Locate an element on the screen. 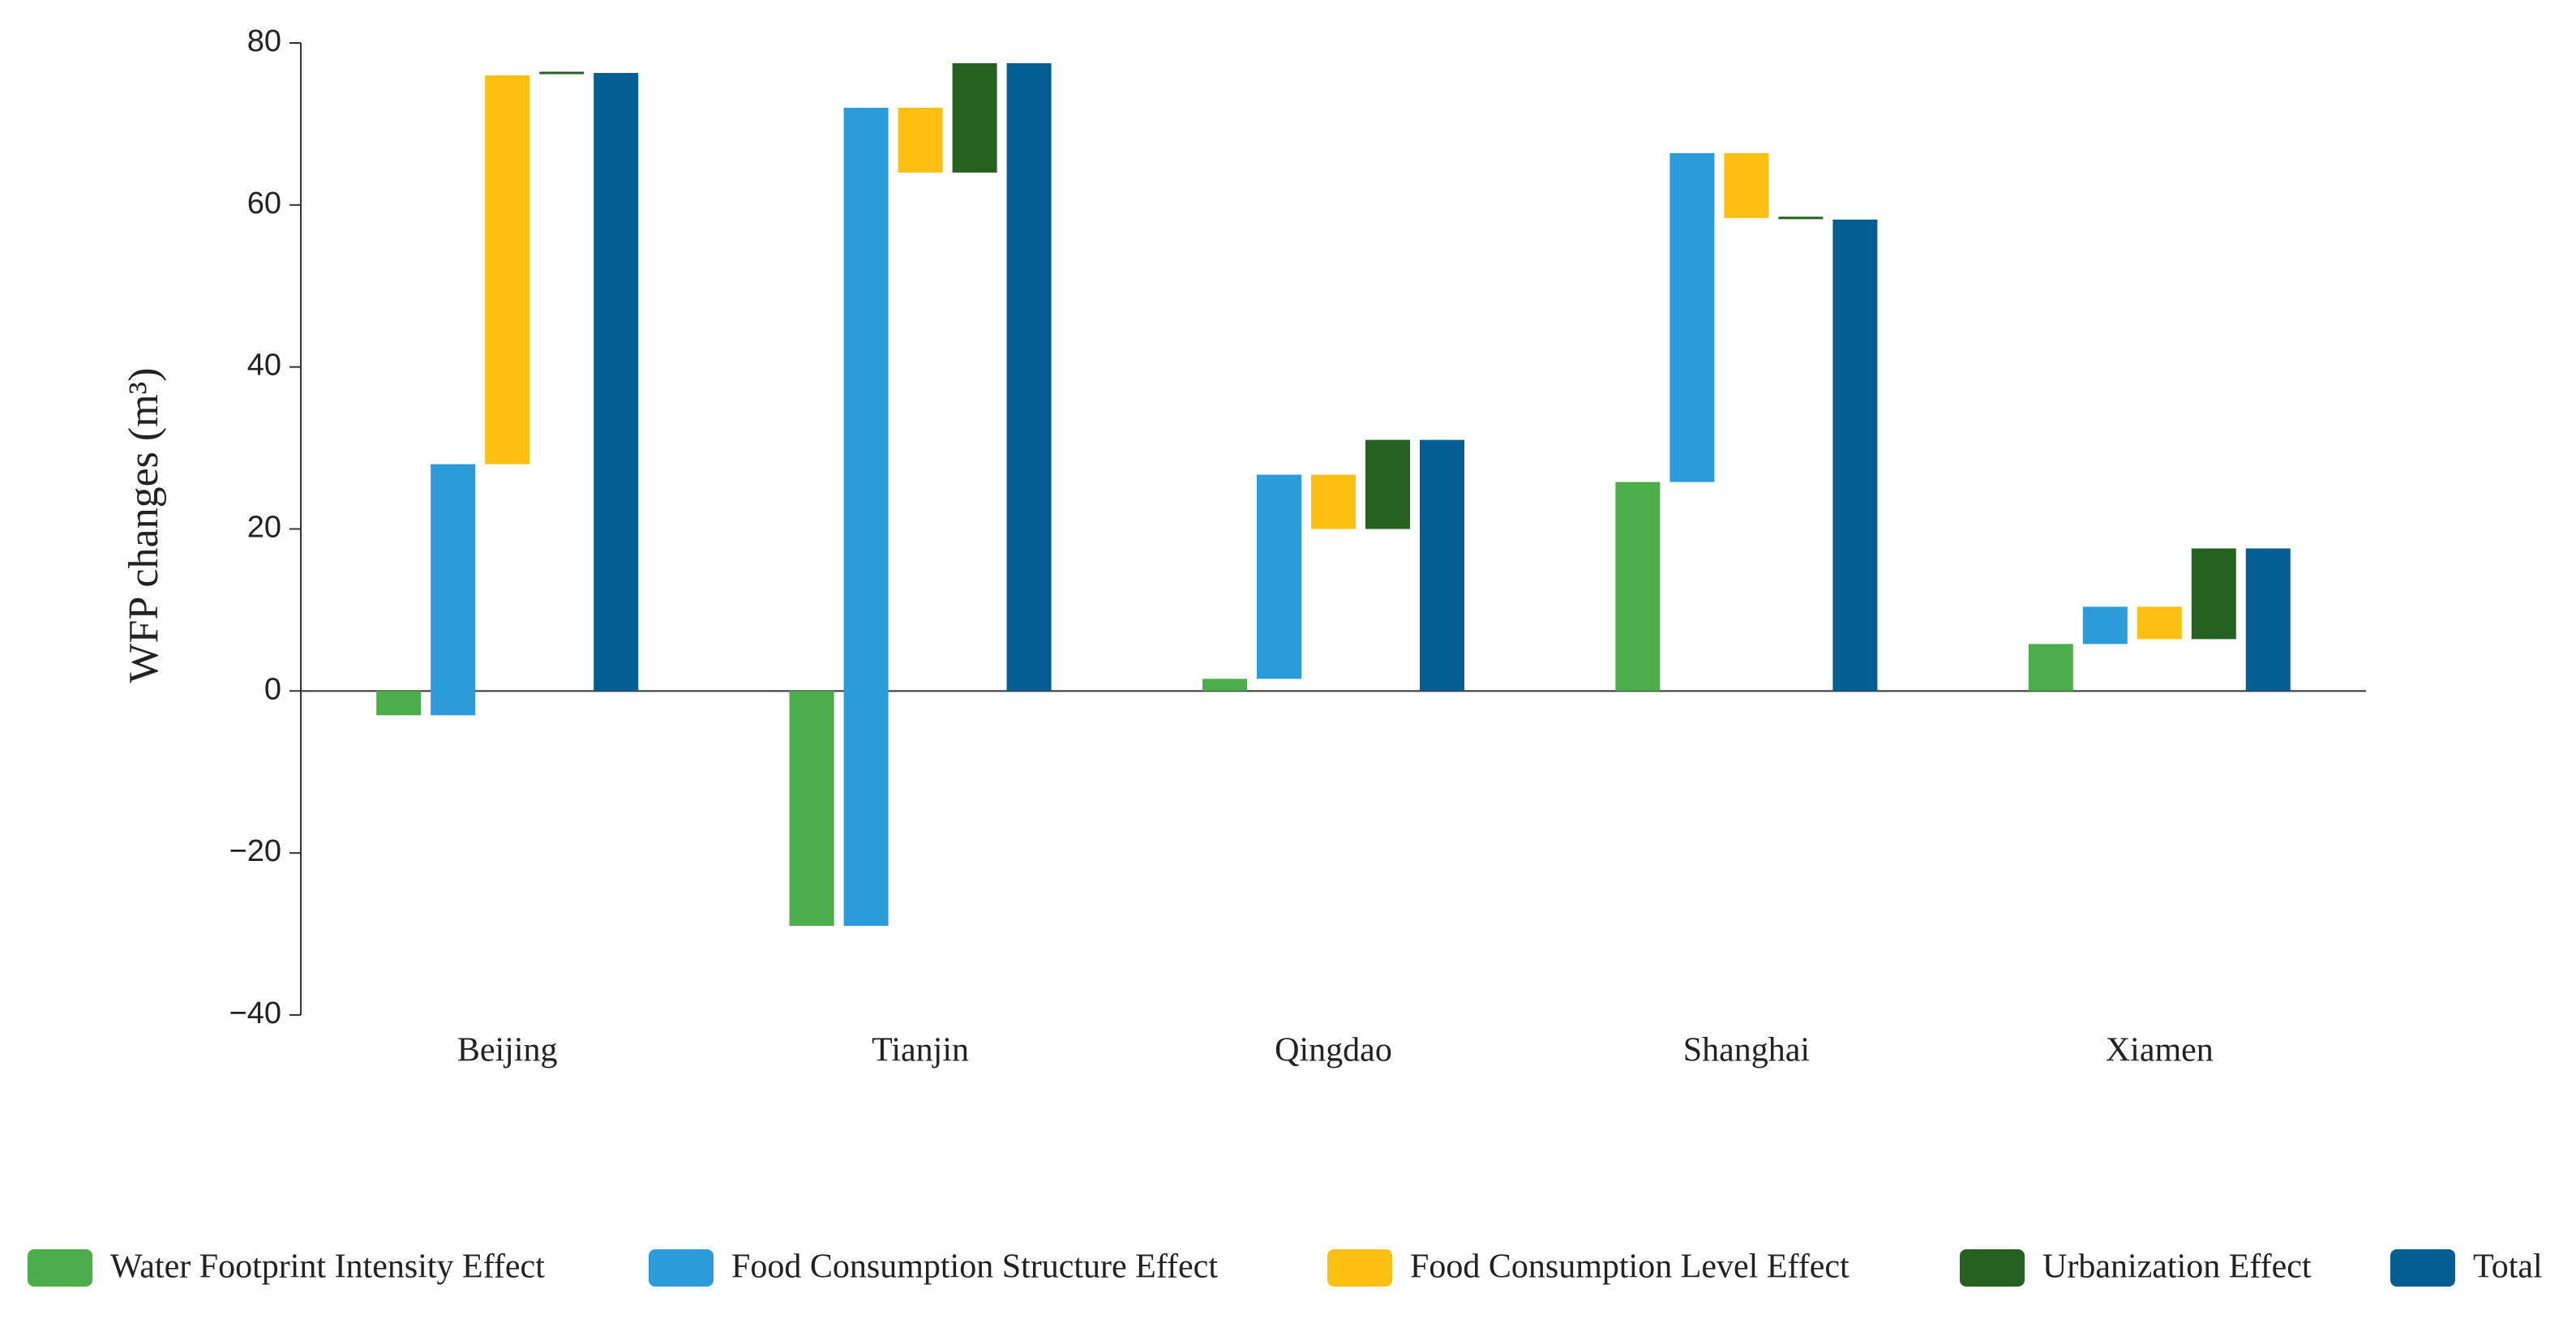 The image size is (2576, 1319). x-tick-label: Shanghai is located at coordinates (1746, 1051).